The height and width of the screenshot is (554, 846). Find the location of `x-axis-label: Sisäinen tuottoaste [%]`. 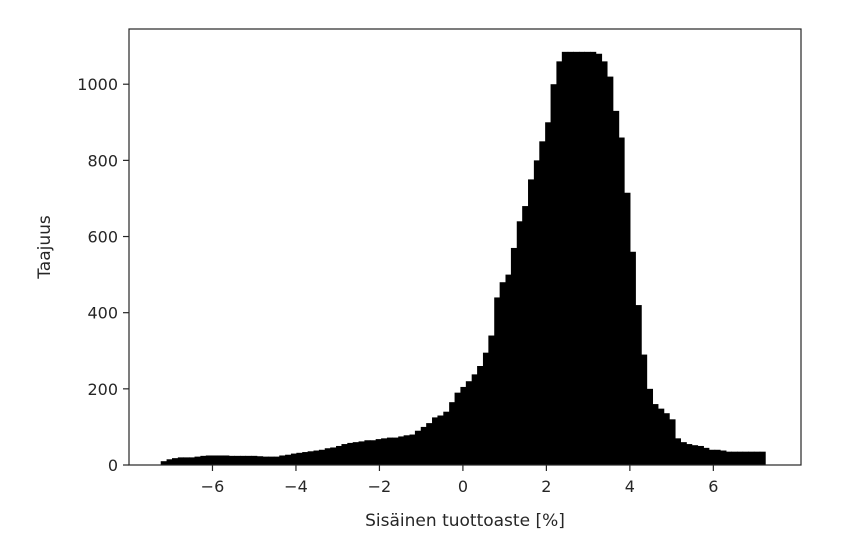

x-axis-label: Sisäinen tuottoaste [%] is located at coordinates (465, 521).